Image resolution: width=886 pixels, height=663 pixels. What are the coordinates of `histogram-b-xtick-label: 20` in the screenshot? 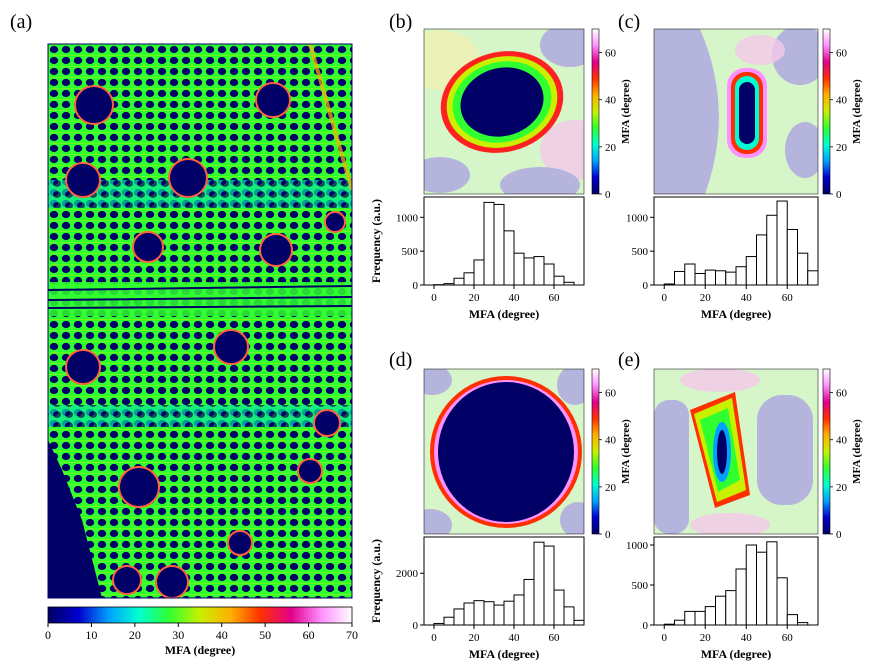 It's located at (475, 298).